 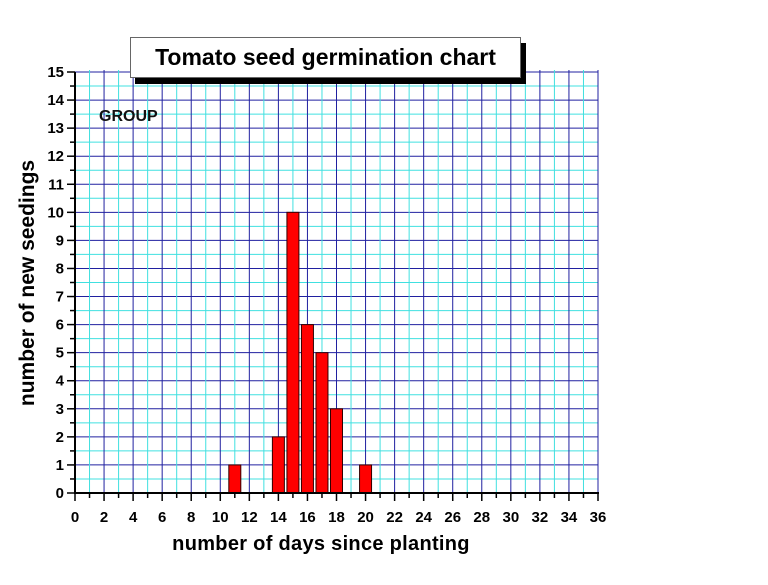 I want to click on x-tick-label: 14, so click(x=278, y=517).